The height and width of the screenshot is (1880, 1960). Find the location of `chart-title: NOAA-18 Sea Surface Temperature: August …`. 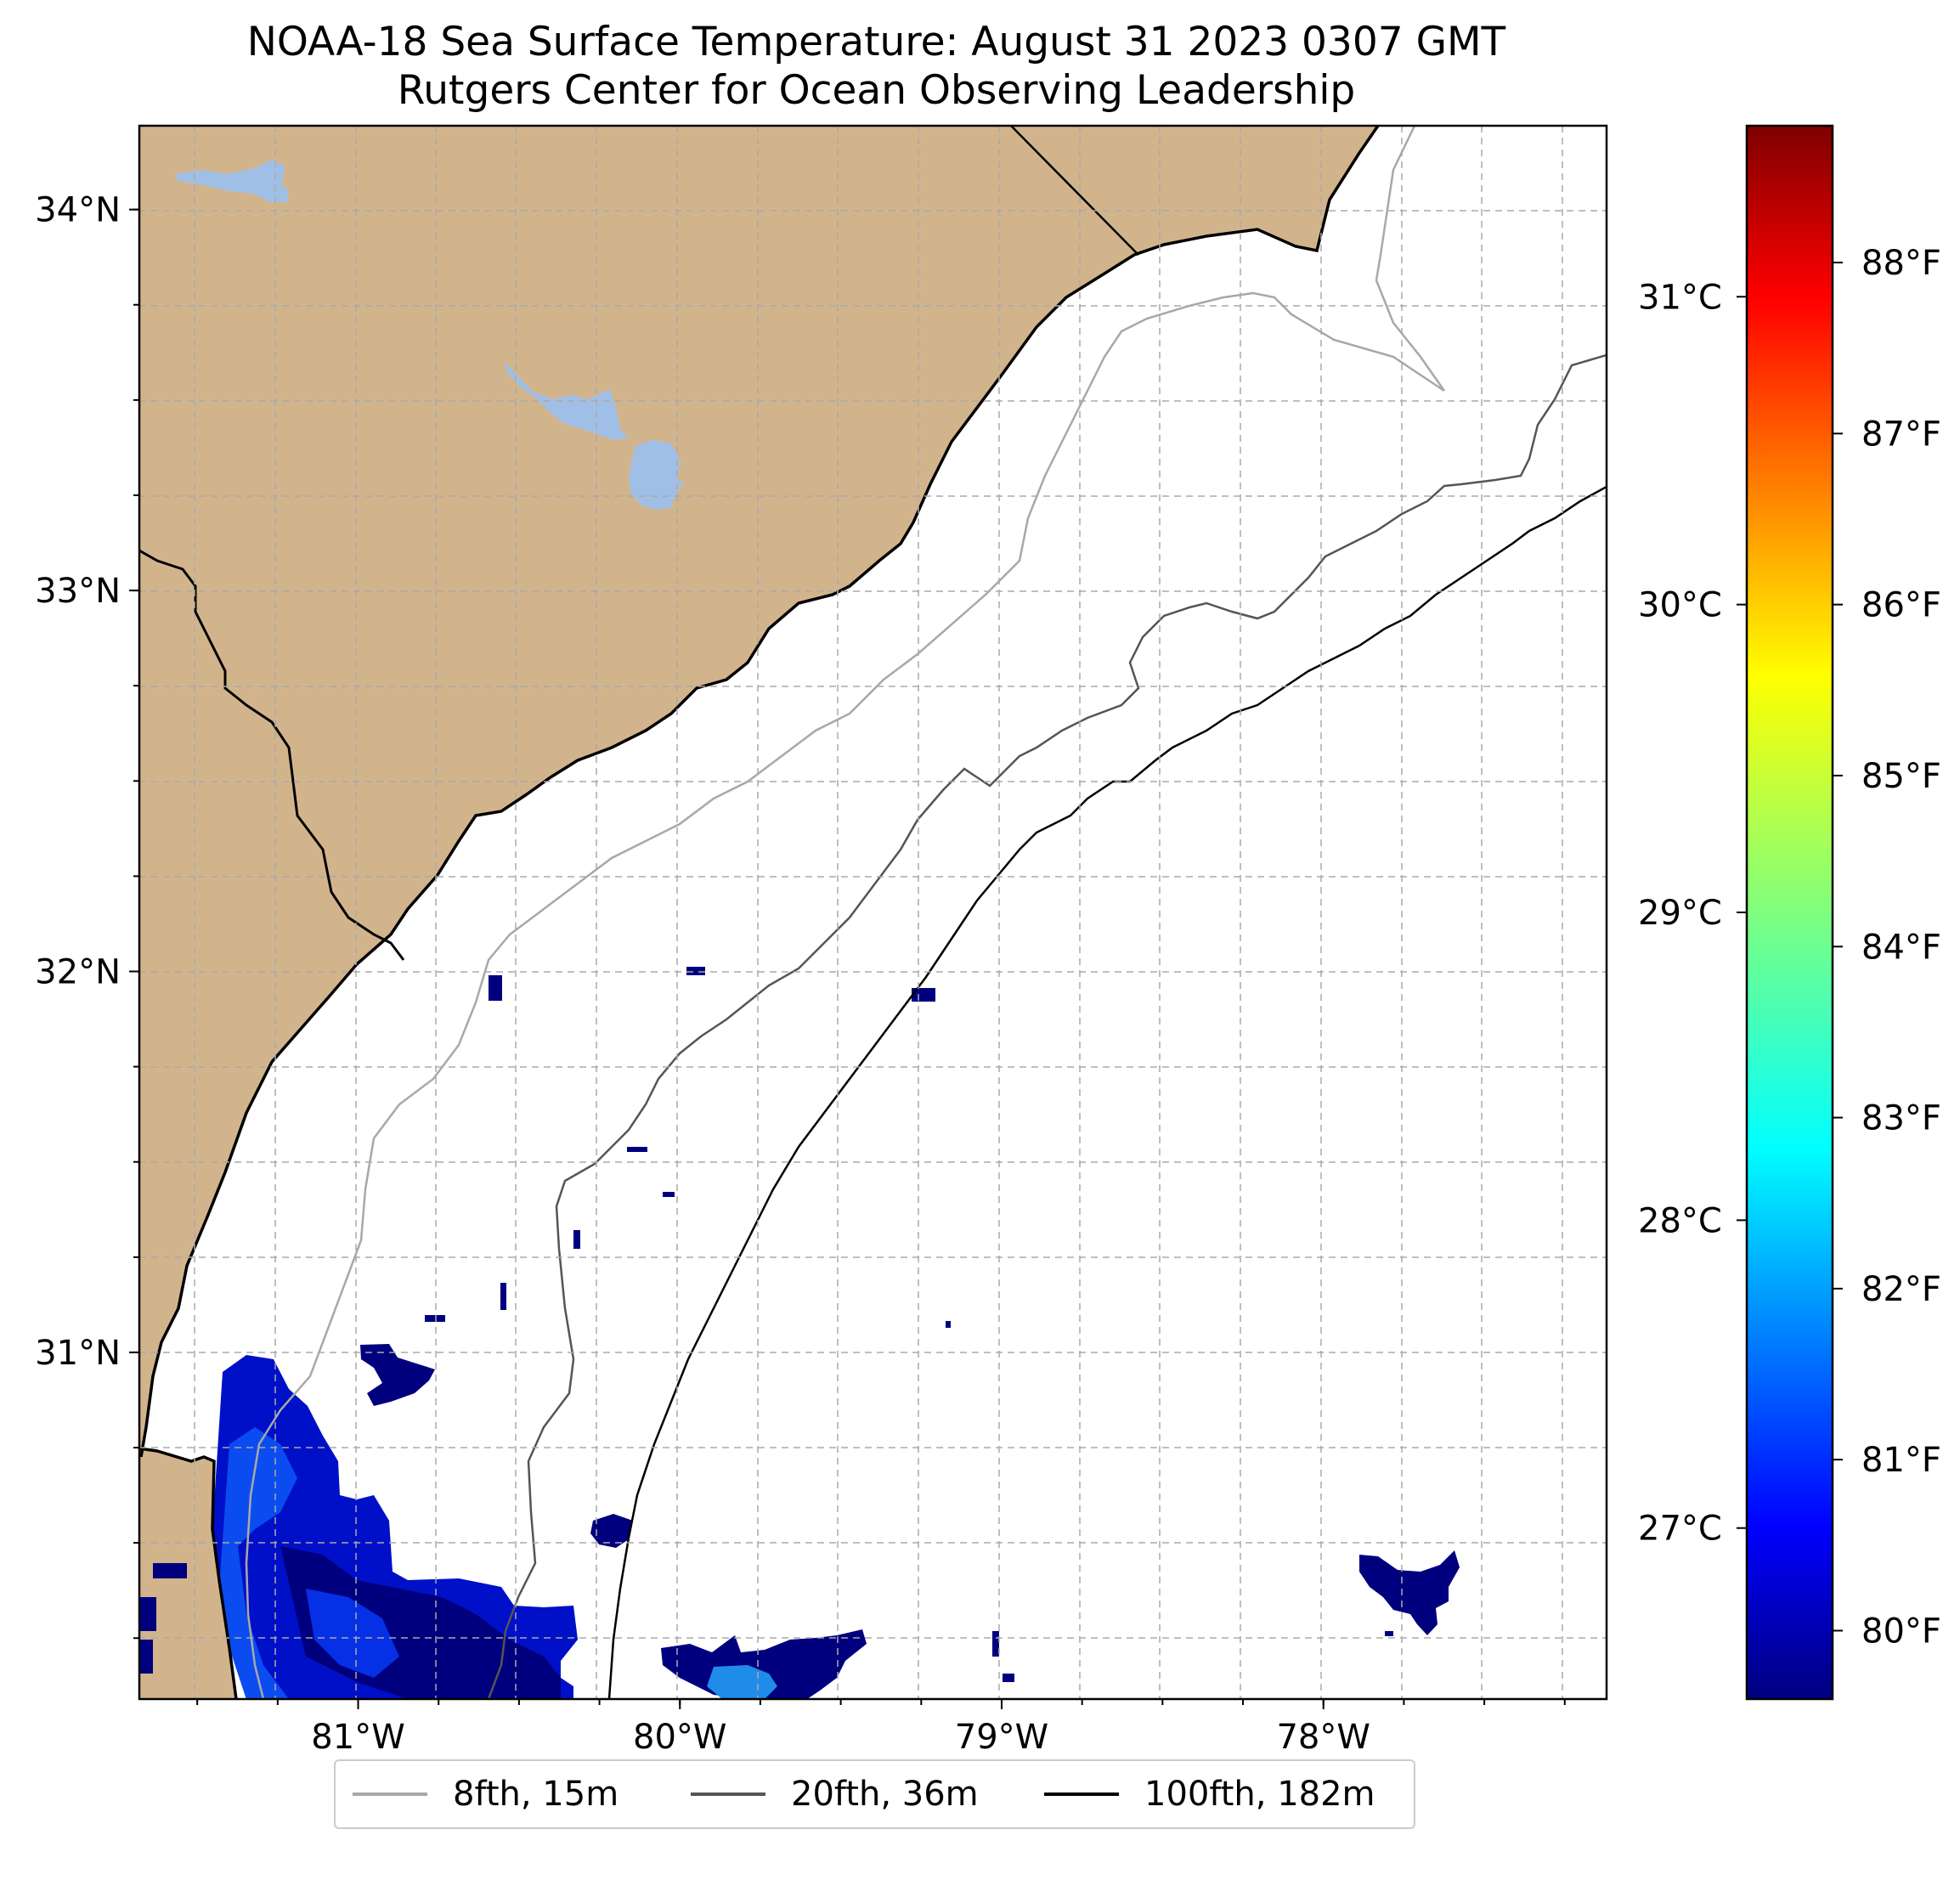

chart-title: NOAA-18 Sea Surface Temperature: August … is located at coordinates (876, 42).